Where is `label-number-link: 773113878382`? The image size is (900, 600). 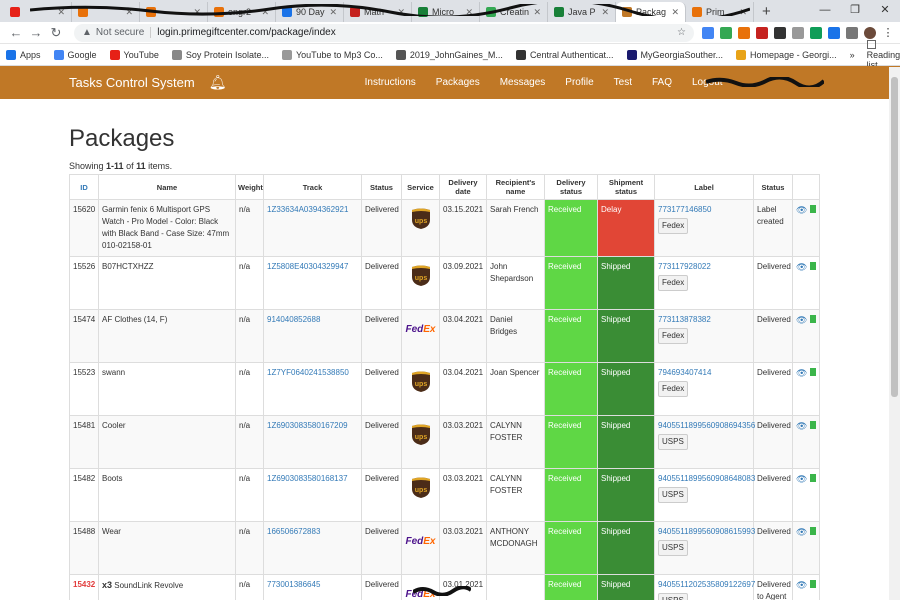 label-number-link: 773113878382 is located at coordinates (684, 319).